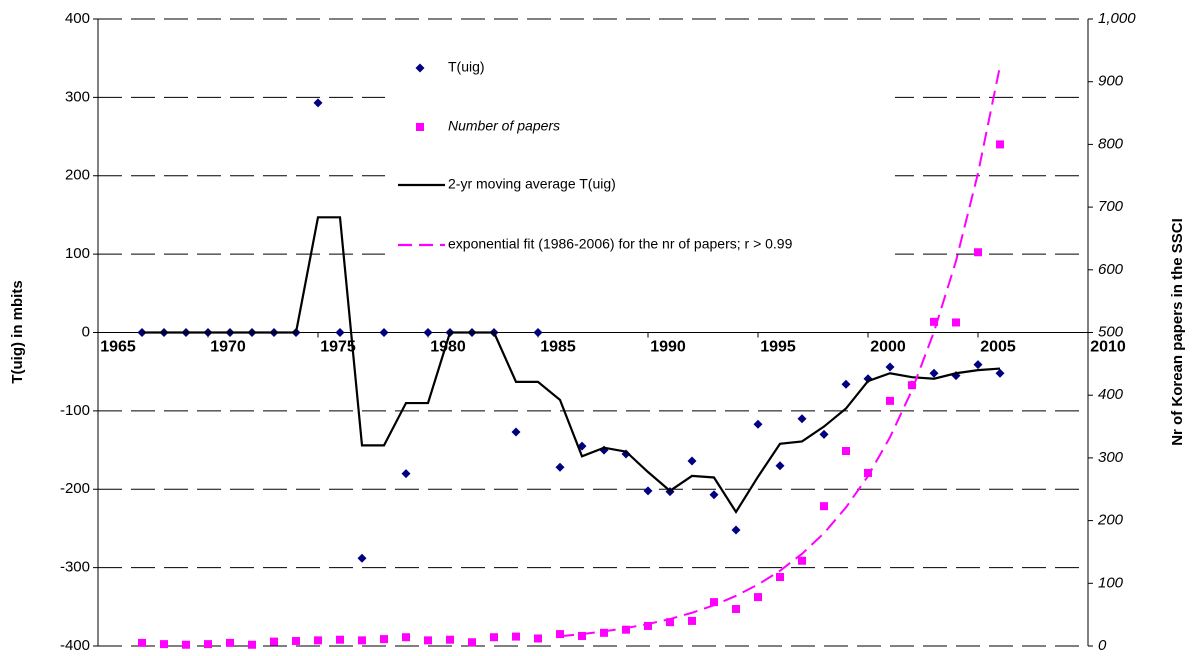 Image resolution: width=1193 pixels, height=656 pixels. I want to click on x-tick-label: 1990, so click(668, 347).